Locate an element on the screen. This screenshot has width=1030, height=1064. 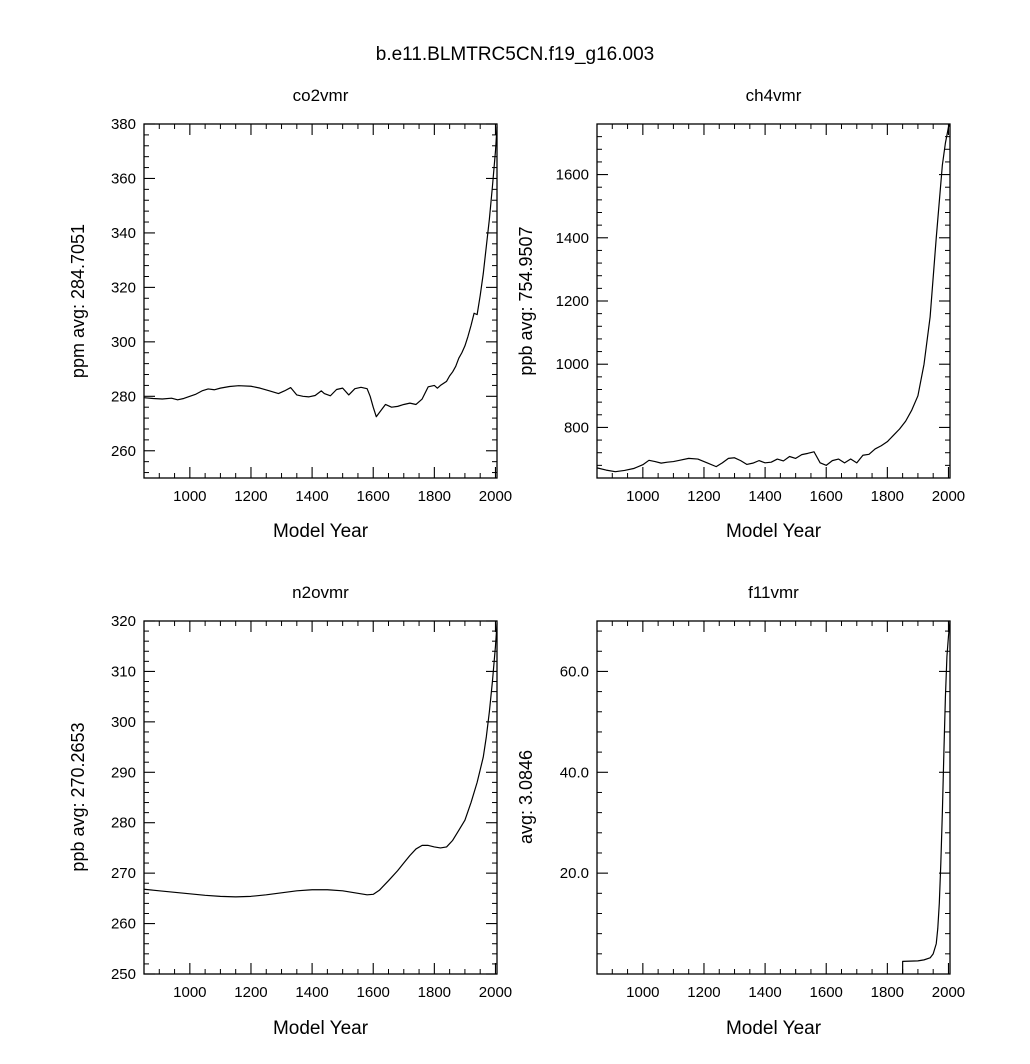
y-tick-label: 1200 is located at coordinates (572, 301).